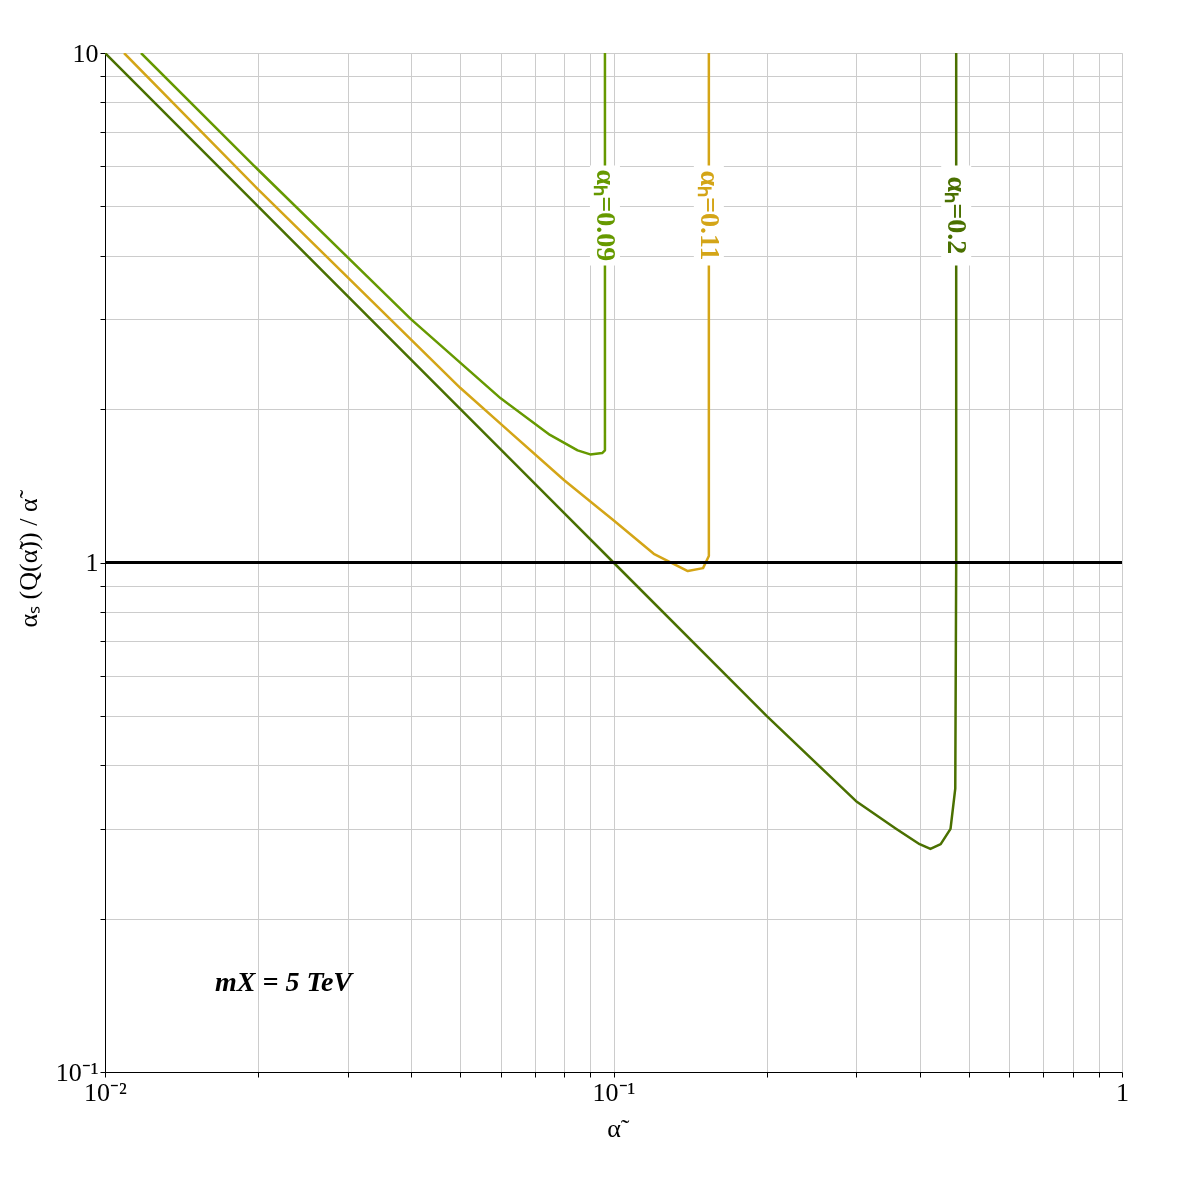  I want to click on annotation: αₕ=0.11, so click(710, 215).